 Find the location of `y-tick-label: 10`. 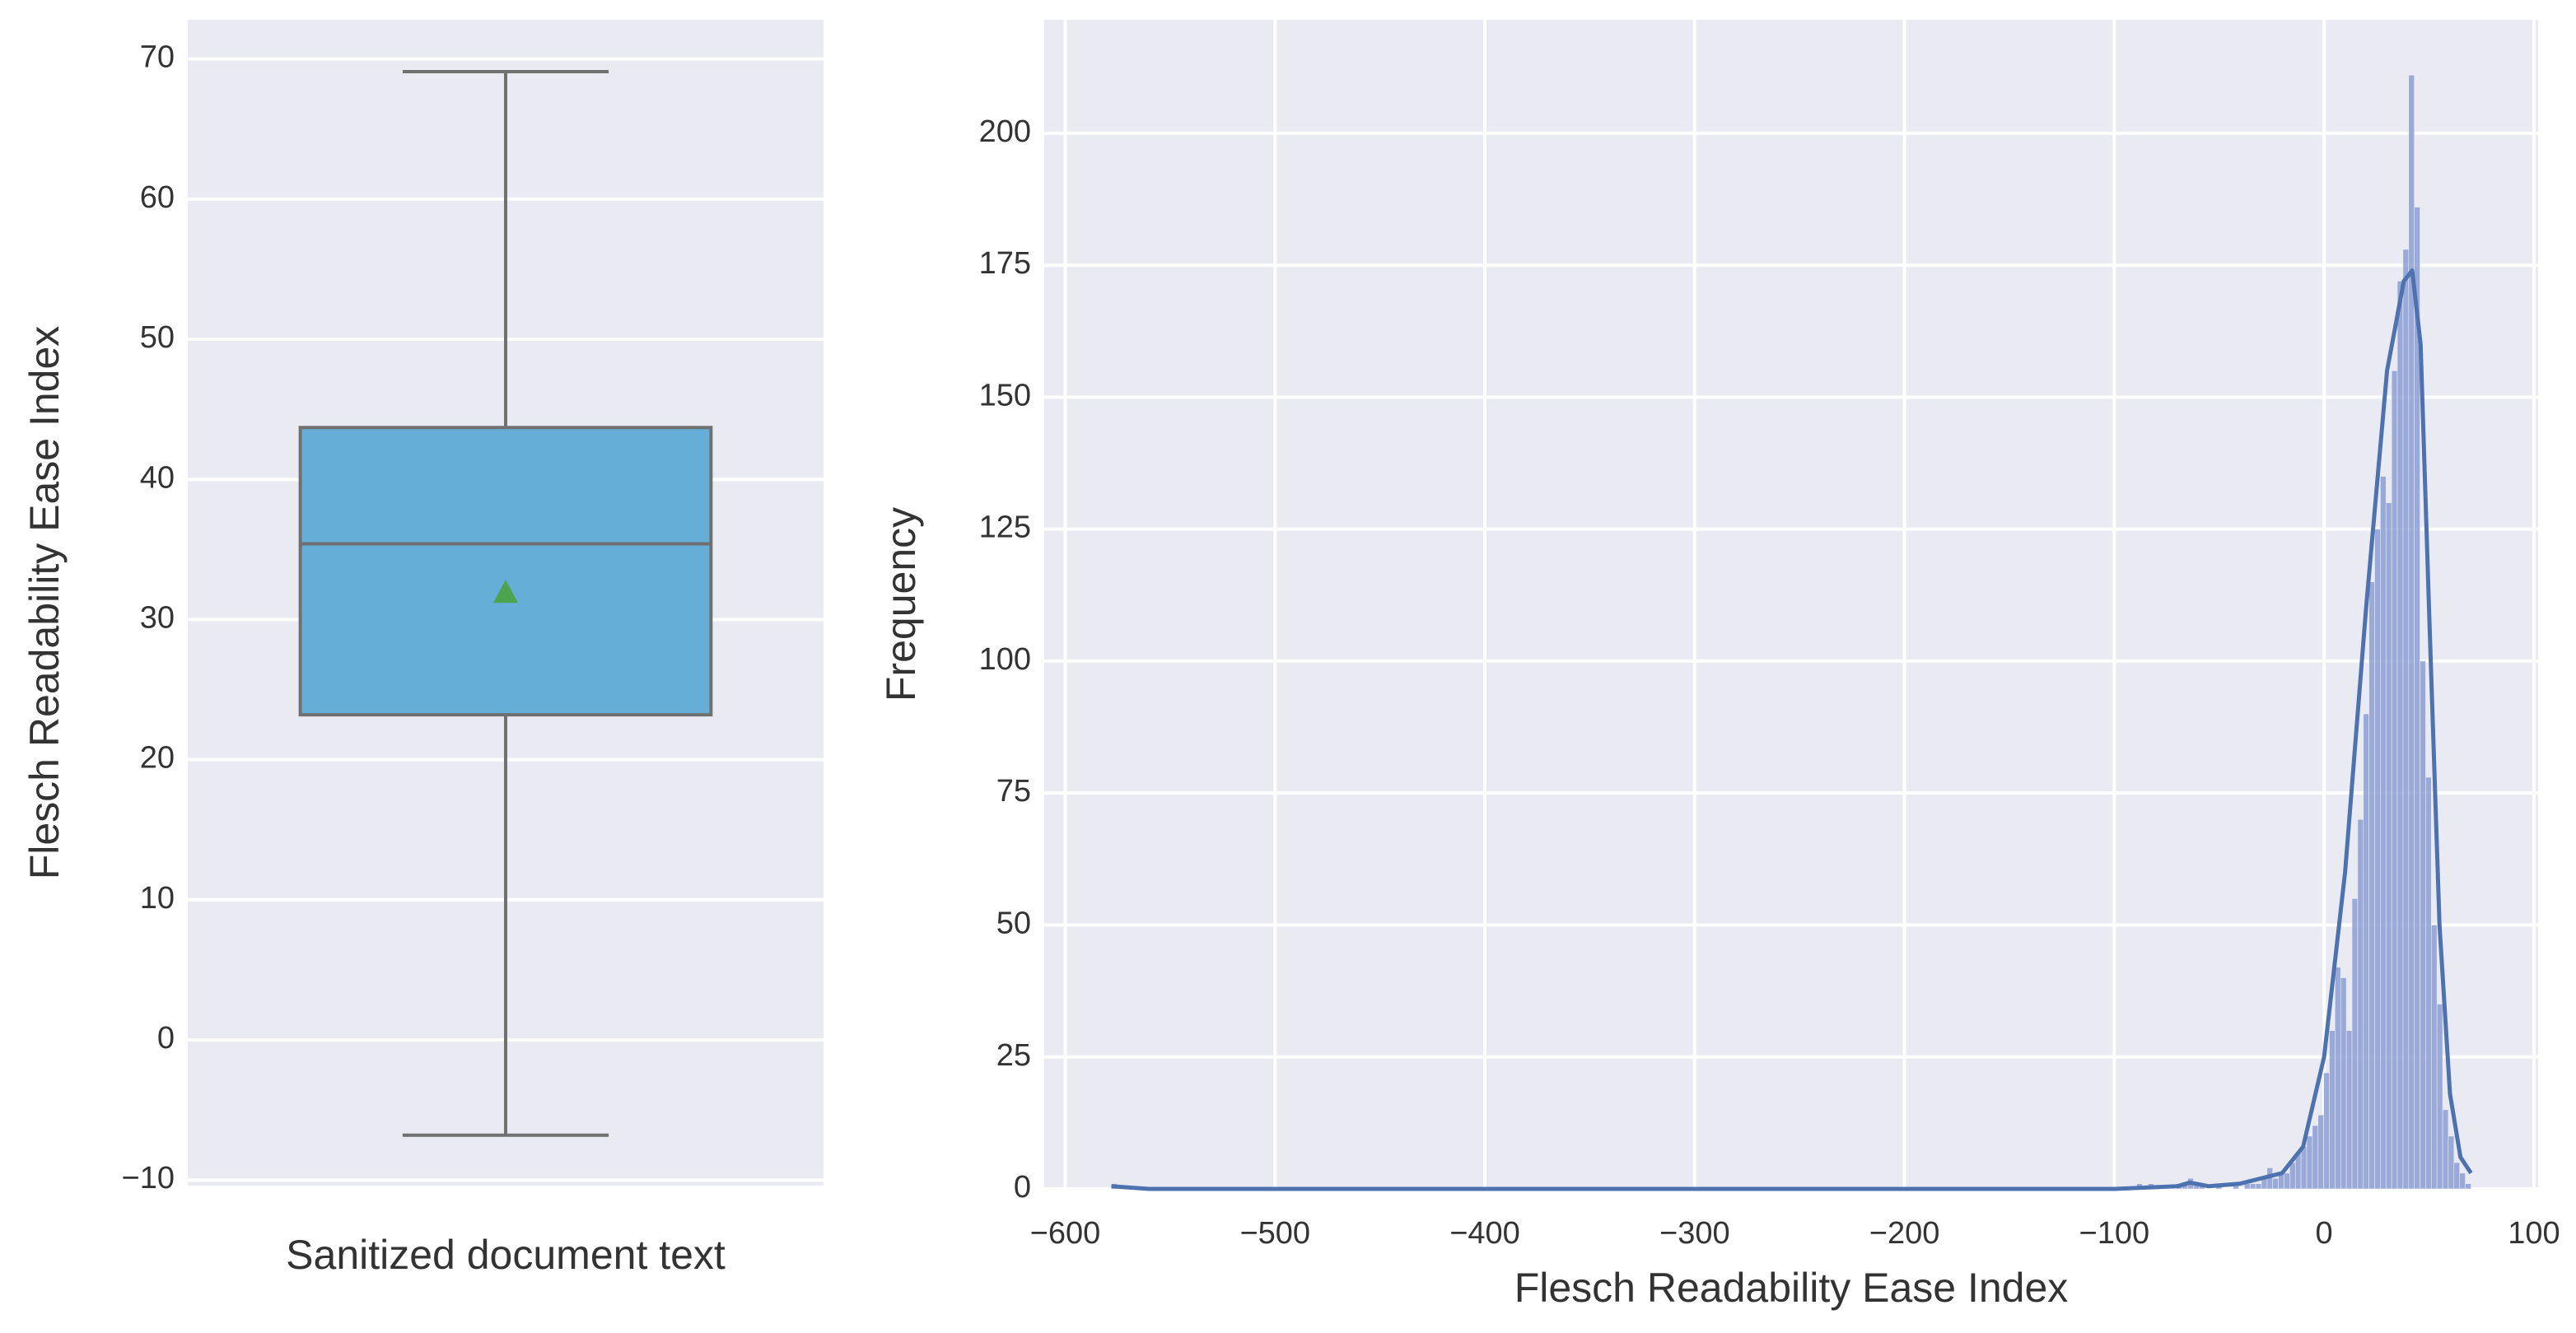

y-tick-label: 10 is located at coordinates (157, 898).